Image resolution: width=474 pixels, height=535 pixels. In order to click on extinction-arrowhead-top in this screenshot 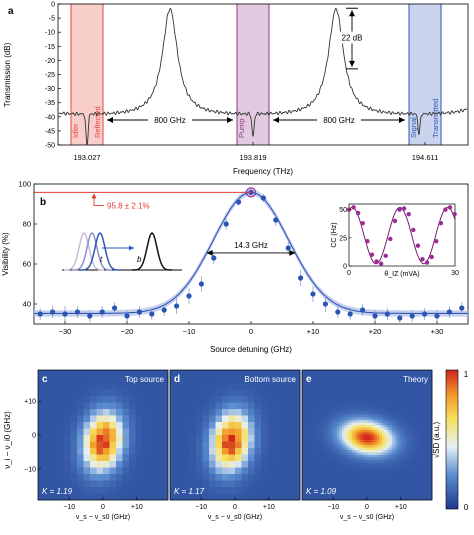, I will do `click(352, 13)`.